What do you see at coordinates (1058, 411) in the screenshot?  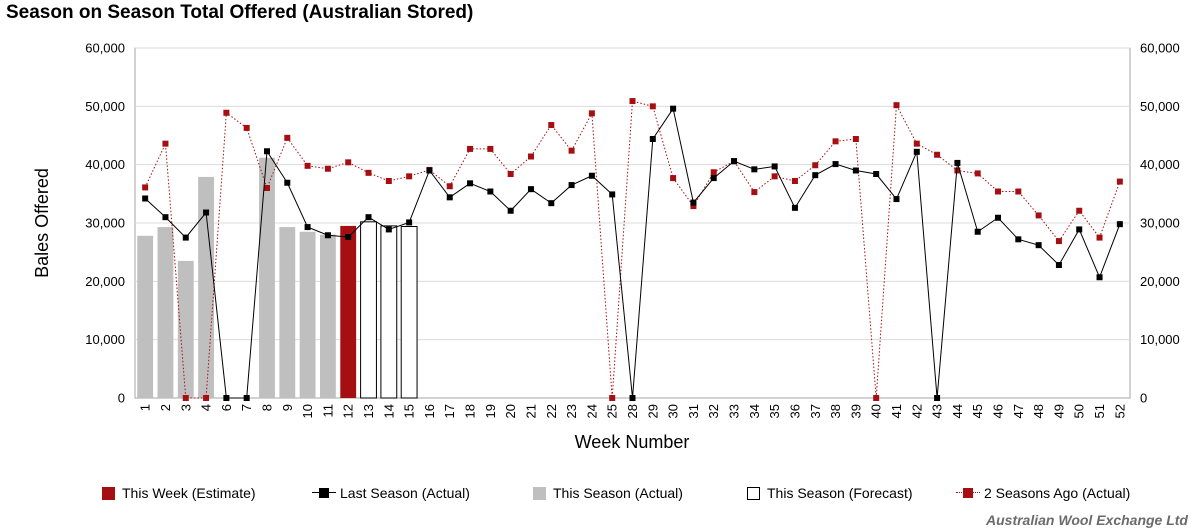 I see `x-tick-label: 49` at bounding box center [1058, 411].